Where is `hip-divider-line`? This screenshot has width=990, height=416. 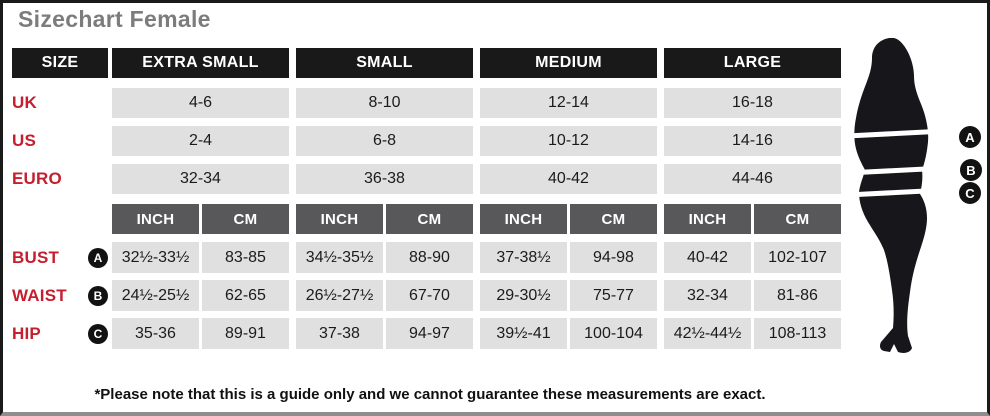 hip-divider-line is located at coordinates (896, 192).